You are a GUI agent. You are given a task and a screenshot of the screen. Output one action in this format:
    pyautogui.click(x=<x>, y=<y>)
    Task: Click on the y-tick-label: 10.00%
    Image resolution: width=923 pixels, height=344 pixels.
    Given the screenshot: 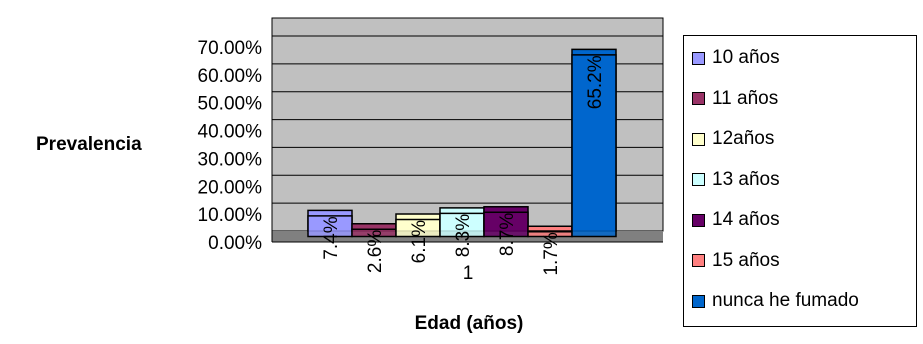 What is the action you would take?
    pyautogui.click(x=230, y=215)
    